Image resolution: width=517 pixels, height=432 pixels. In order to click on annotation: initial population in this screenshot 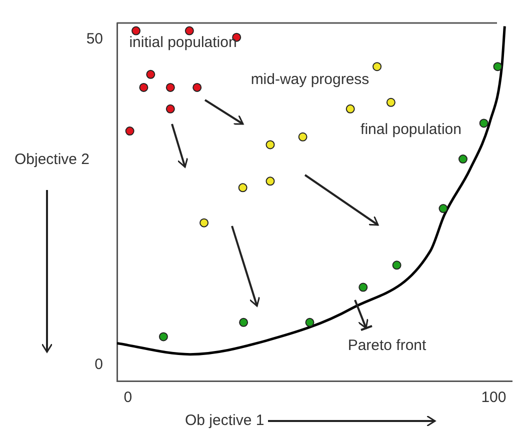, I will do `click(183, 43)`.